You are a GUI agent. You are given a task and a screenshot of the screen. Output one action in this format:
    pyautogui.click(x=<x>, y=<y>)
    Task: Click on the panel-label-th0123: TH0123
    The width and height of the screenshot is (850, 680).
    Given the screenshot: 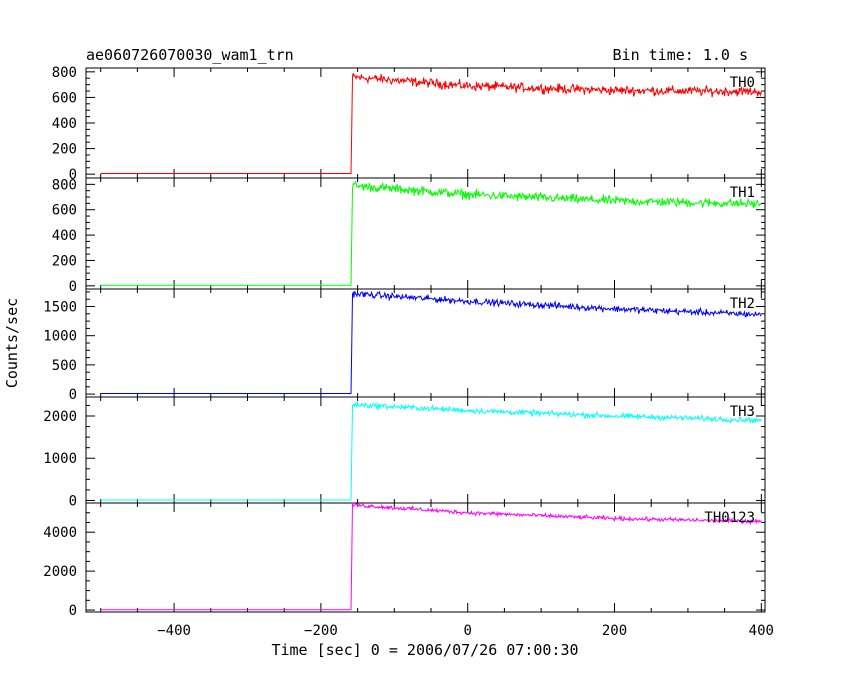 What is the action you would take?
    pyautogui.click(x=729, y=518)
    